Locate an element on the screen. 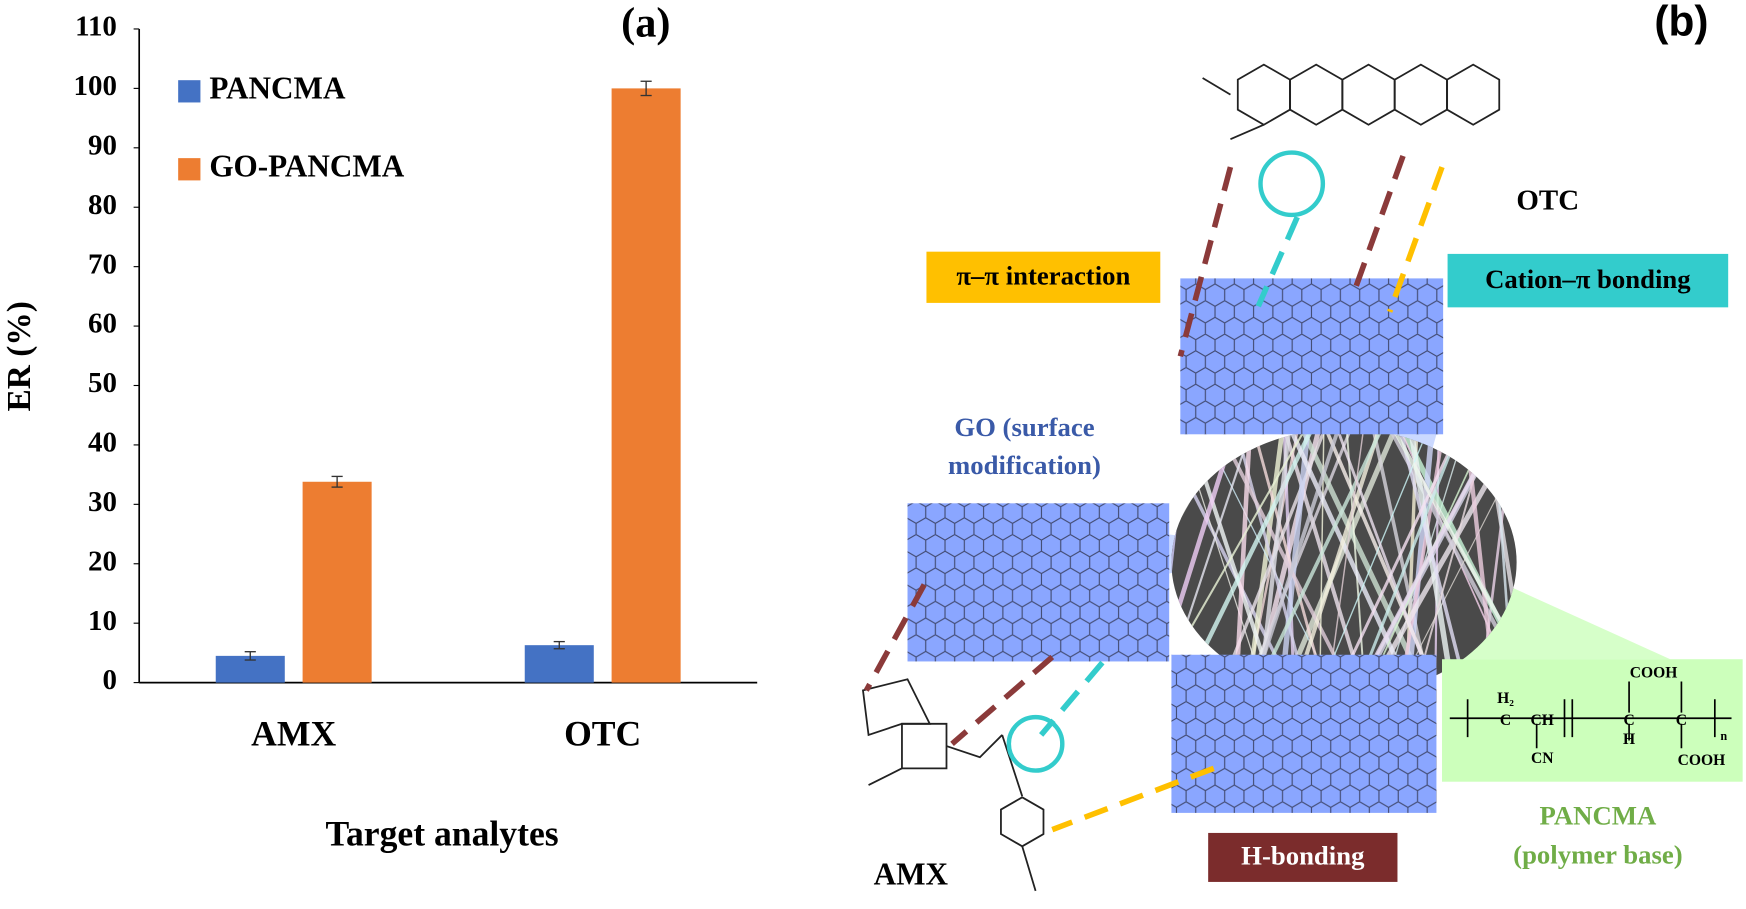 Image resolution: width=1746 pixels, height=909 pixels. pi-pi-label: π–π interaction is located at coordinates (1043, 276).